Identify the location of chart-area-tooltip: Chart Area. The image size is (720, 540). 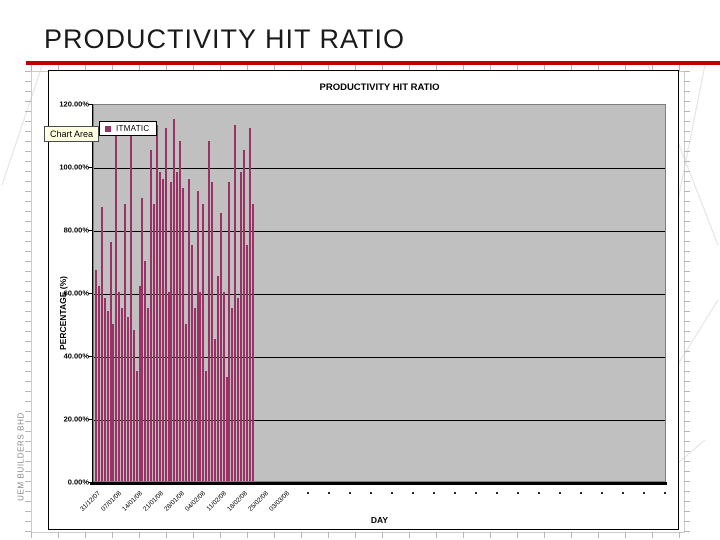
(72, 134).